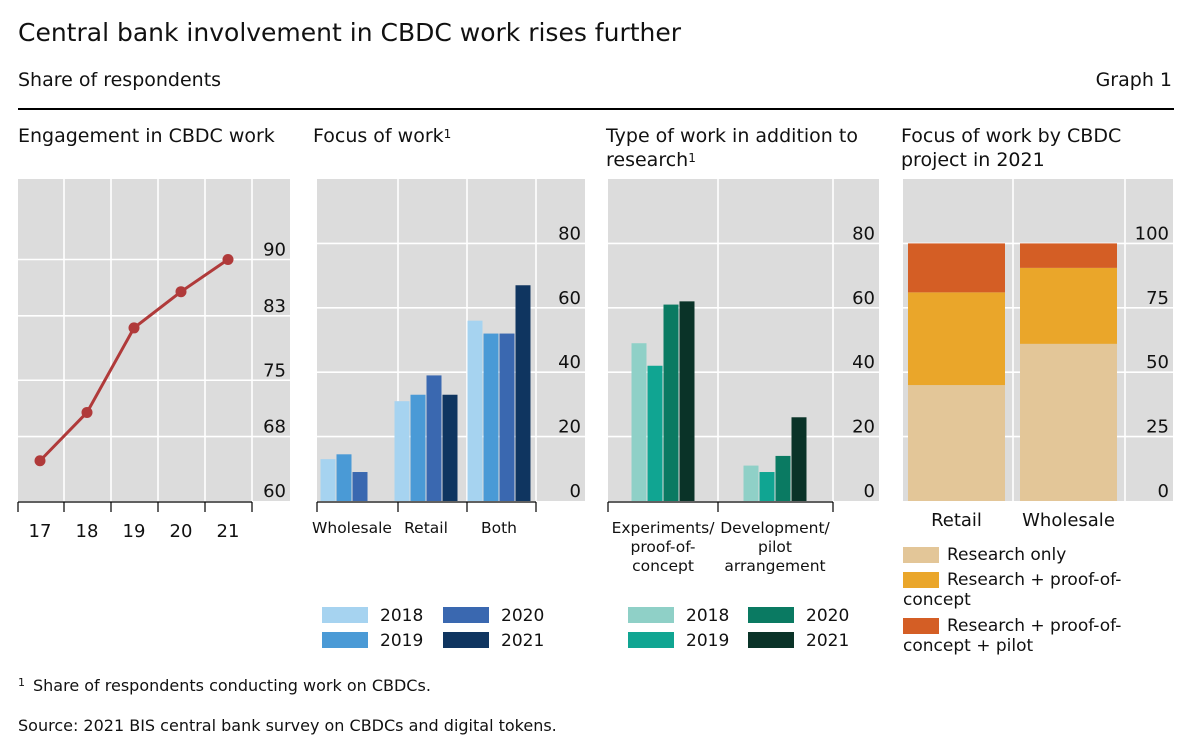 This screenshot has width=1189, height=745. What do you see at coordinates (372, 641) in the screenshot?
I see `legend-item: 2019` at bounding box center [372, 641].